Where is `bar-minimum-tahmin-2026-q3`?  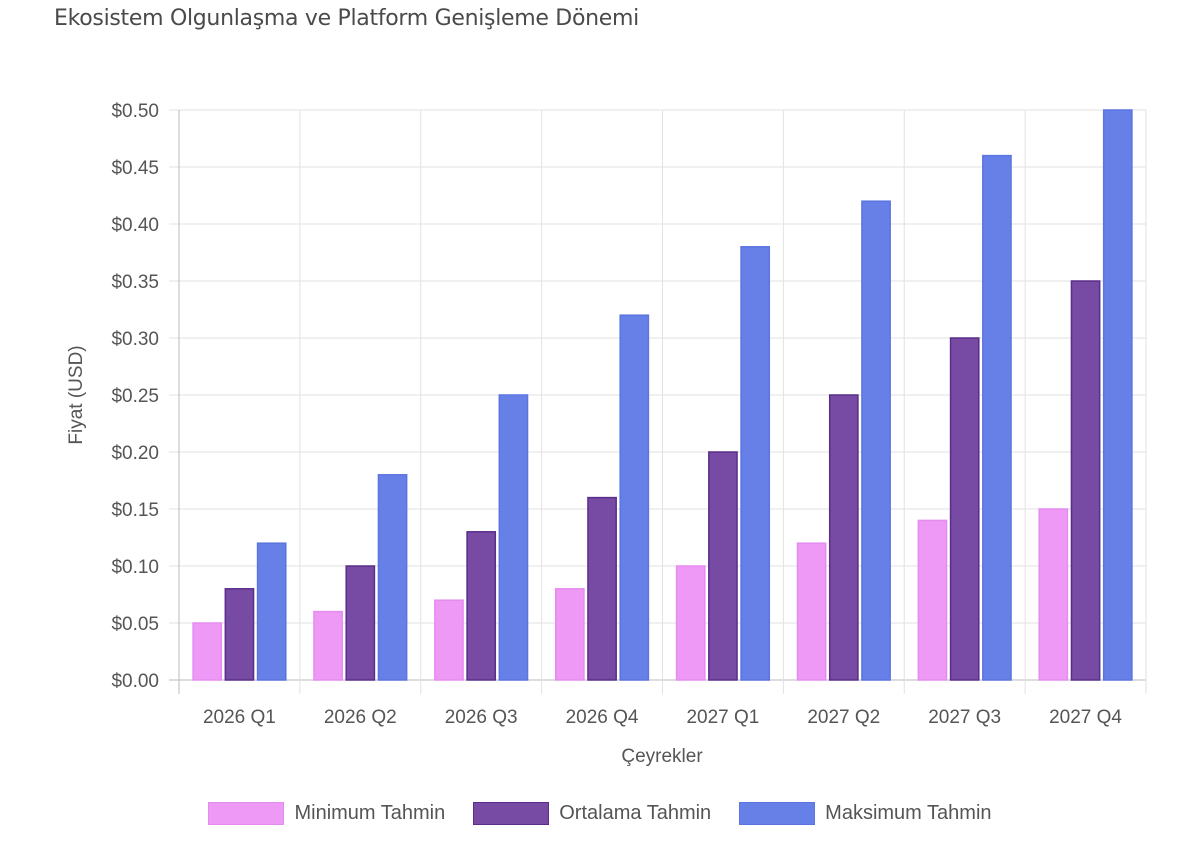 bar-minimum-tahmin-2026-q3 is located at coordinates (449, 640).